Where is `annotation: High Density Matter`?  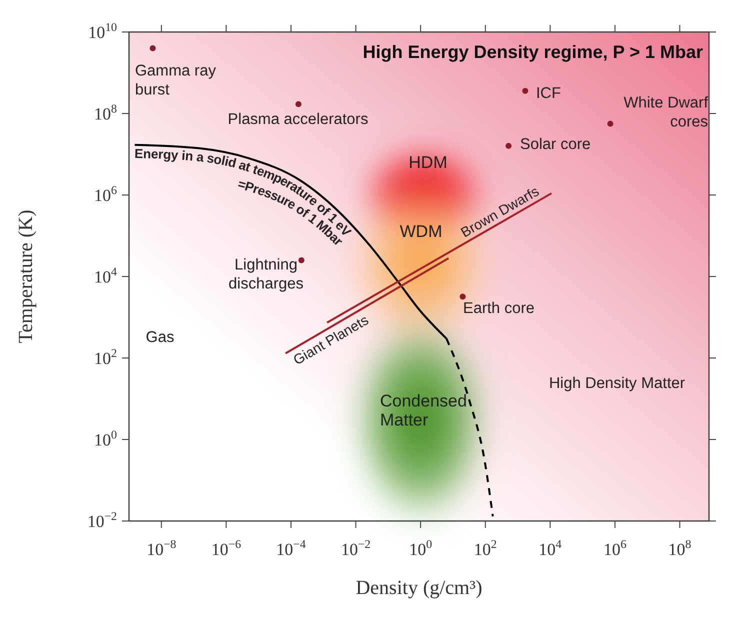 annotation: High Density Matter is located at coordinates (617, 383).